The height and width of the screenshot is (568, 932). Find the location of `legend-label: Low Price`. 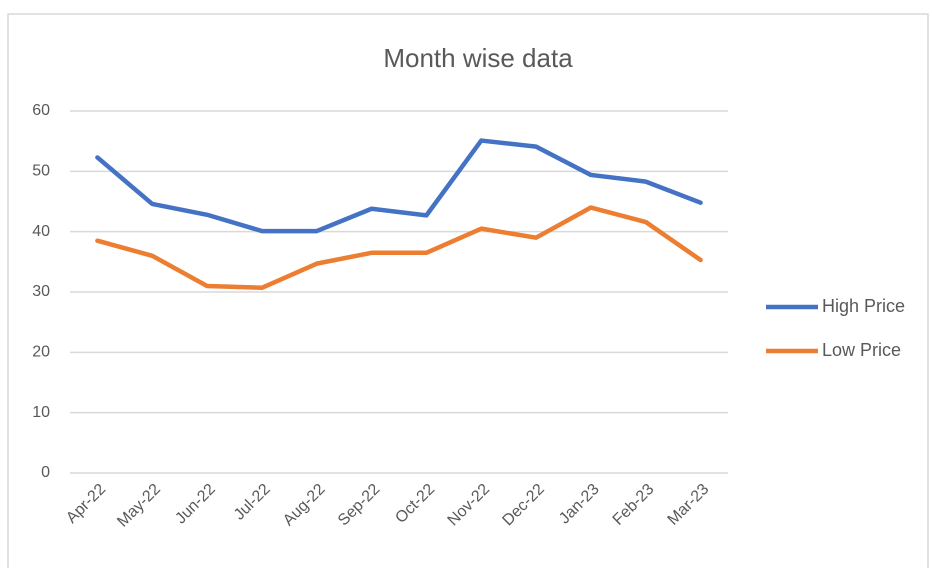

legend-label: Low Price is located at coordinates (861, 350).